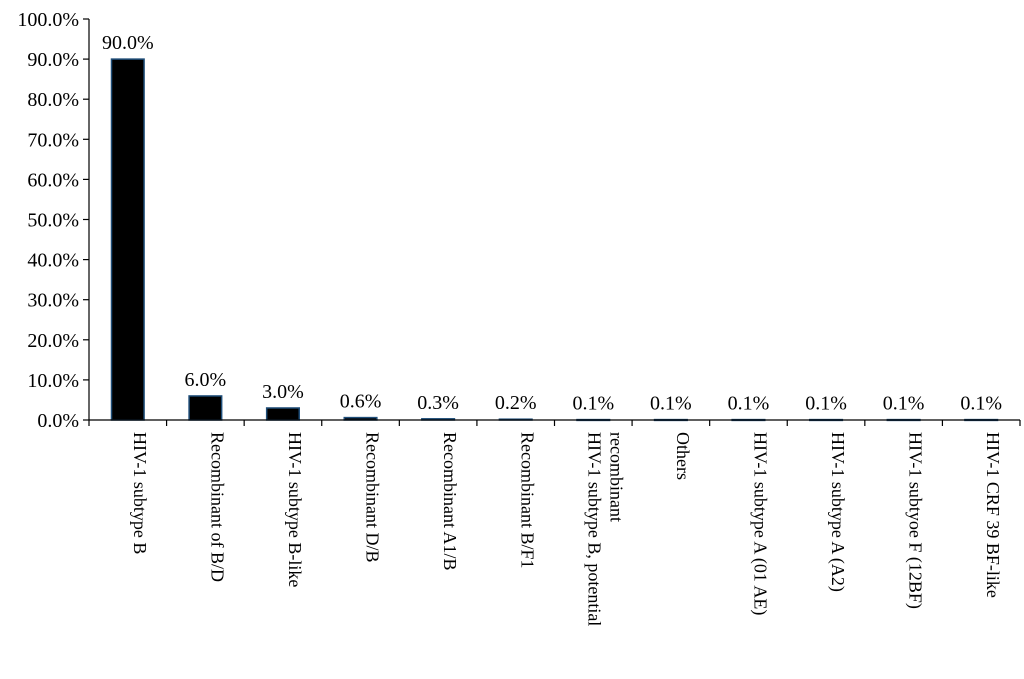 This screenshot has width=1024, height=679. Describe the element at coordinates (516, 403) in the screenshot. I see `data-label: 0.2%` at that location.